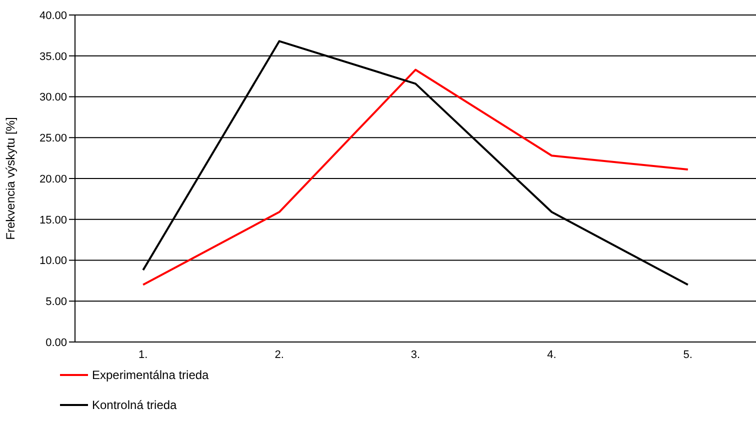 Image resolution: width=756 pixels, height=439 pixels. What do you see at coordinates (150, 375) in the screenshot?
I see `legend-label: Experimentálna trieda` at bounding box center [150, 375].